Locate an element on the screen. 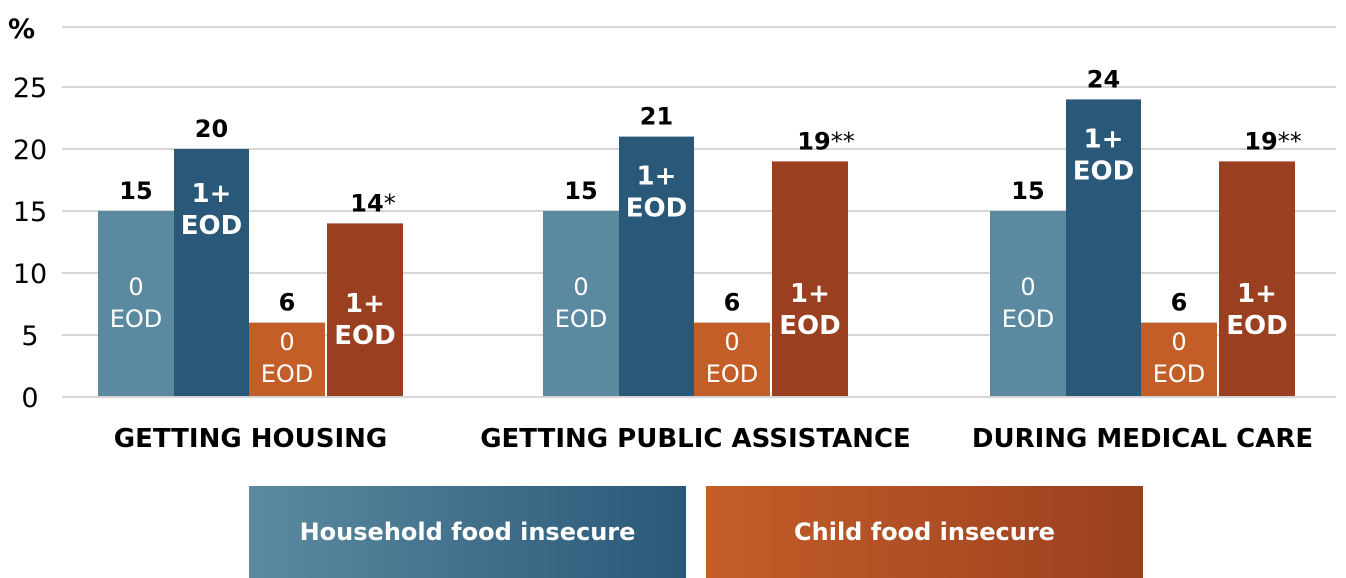  x-category-label: GETTING PUBLIC ASSISTANCE is located at coordinates (695, 439).